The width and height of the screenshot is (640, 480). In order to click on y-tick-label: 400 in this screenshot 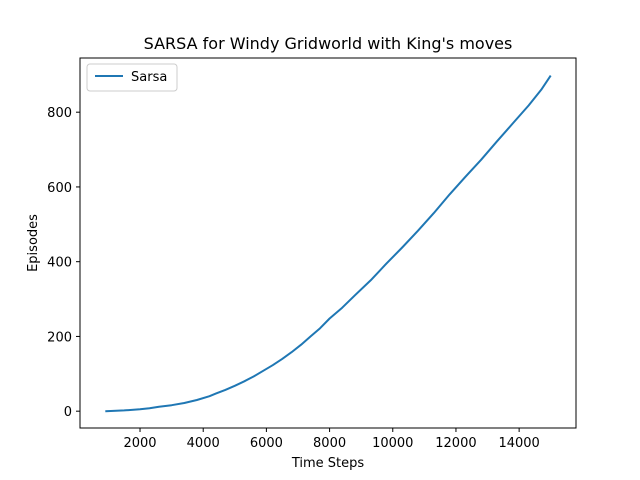, I will do `click(59, 263)`.